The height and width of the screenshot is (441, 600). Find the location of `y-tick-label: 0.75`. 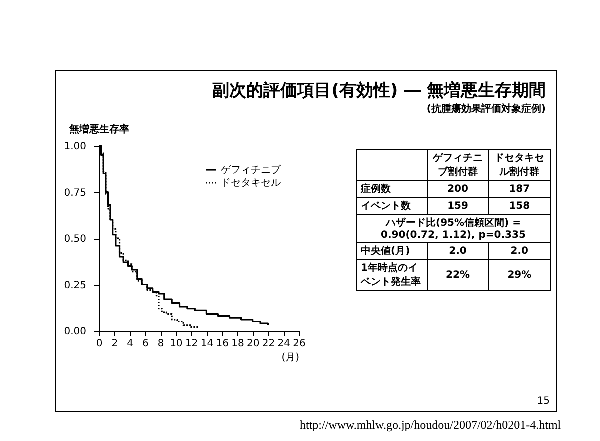

y-tick-label: 0.75 is located at coordinates (75, 193).